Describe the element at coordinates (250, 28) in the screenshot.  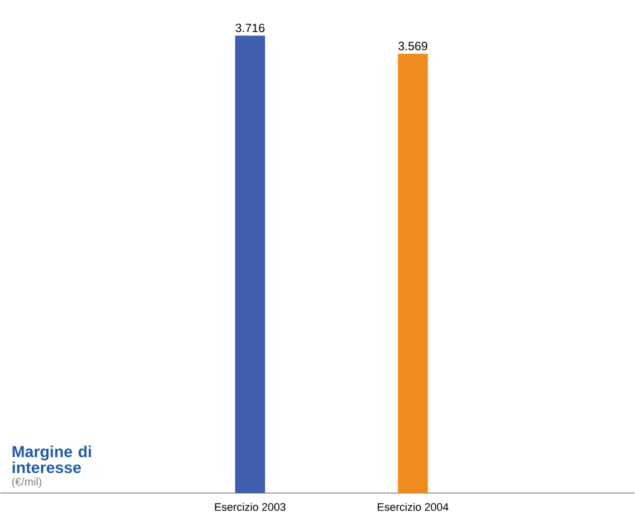
I see `data-label: 3.716` at that location.